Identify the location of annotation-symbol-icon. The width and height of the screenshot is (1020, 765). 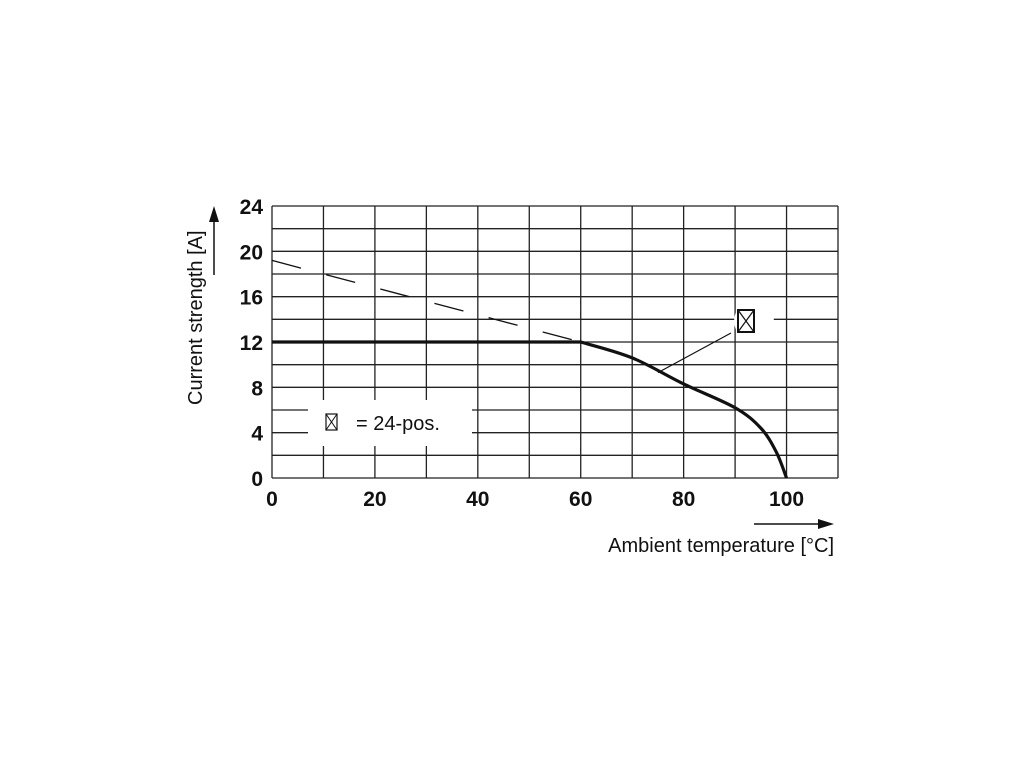
(746, 321).